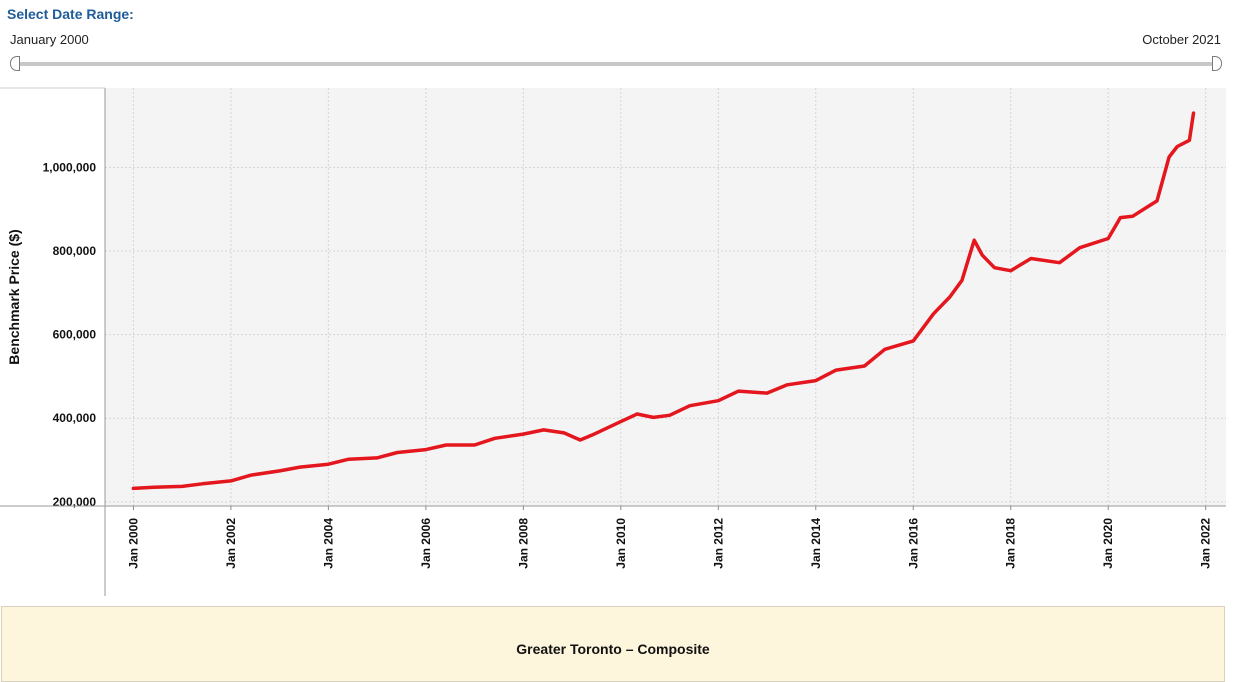  What do you see at coordinates (1217, 63) in the screenshot?
I see `range-end-handle` at bounding box center [1217, 63].